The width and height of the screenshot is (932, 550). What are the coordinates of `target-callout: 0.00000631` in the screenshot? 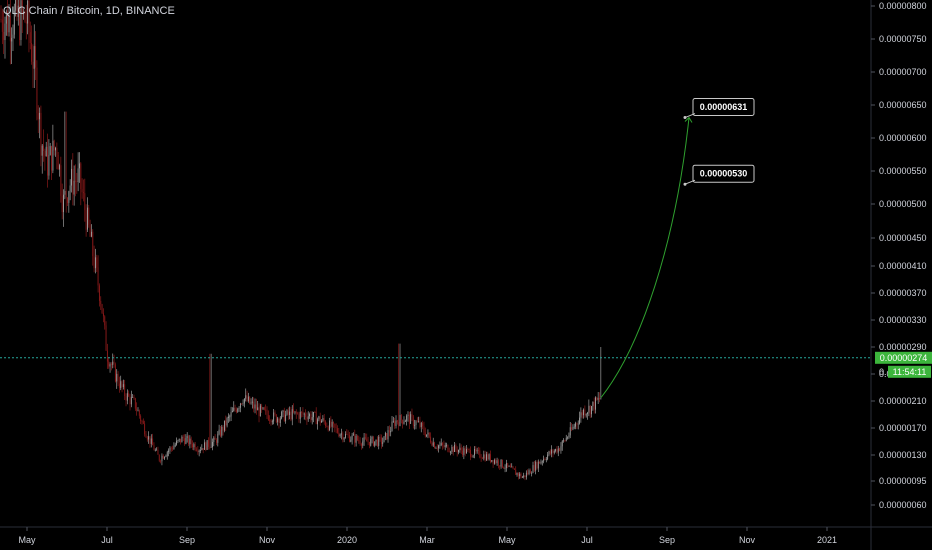 It's located at (719, 109).